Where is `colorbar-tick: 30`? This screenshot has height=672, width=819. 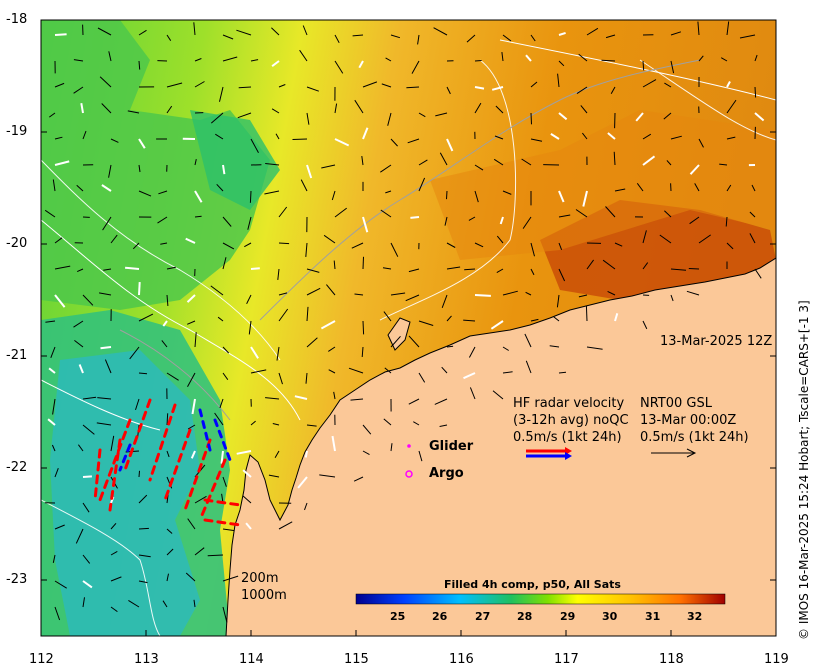
colorbar-tick: 30 is located at coordinates (610, 616).